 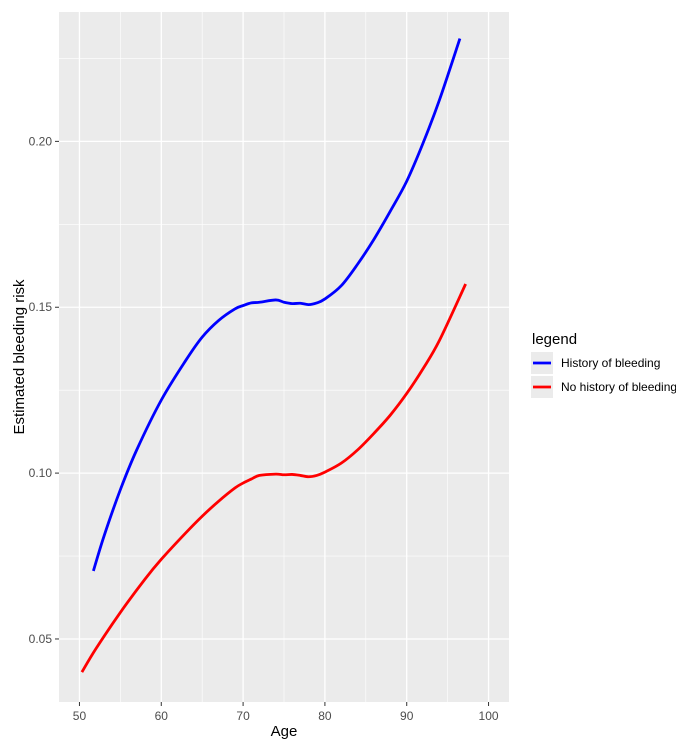 I want to click on x-tick-label: 80, so click(x=325, y=716).